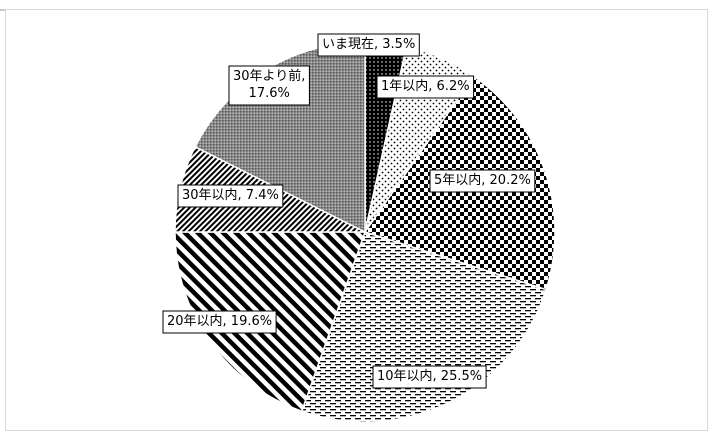 The width and height of the screenshot is (714, 437). I want to click on slice-label-text-6: 30年以内, 7.4%, so click(230, 195).